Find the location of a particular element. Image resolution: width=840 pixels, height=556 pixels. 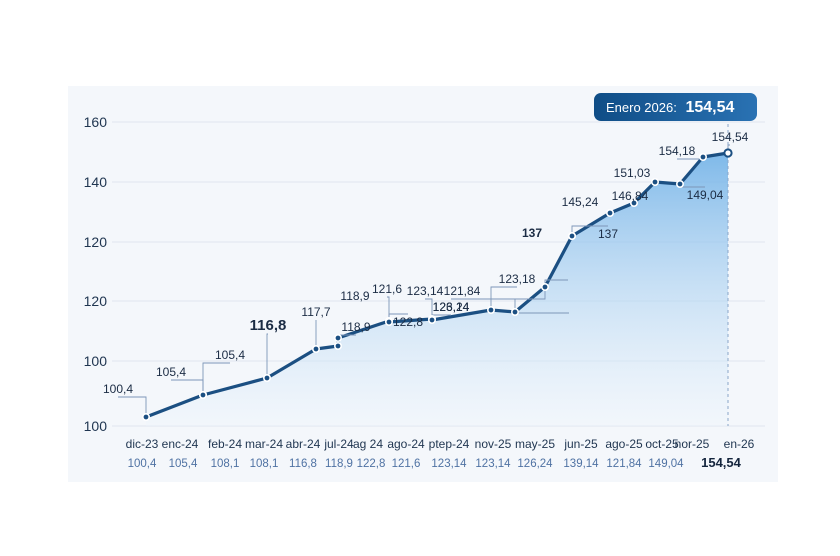

x-tick-label: ago-24 is located at coordinates (406, 444).